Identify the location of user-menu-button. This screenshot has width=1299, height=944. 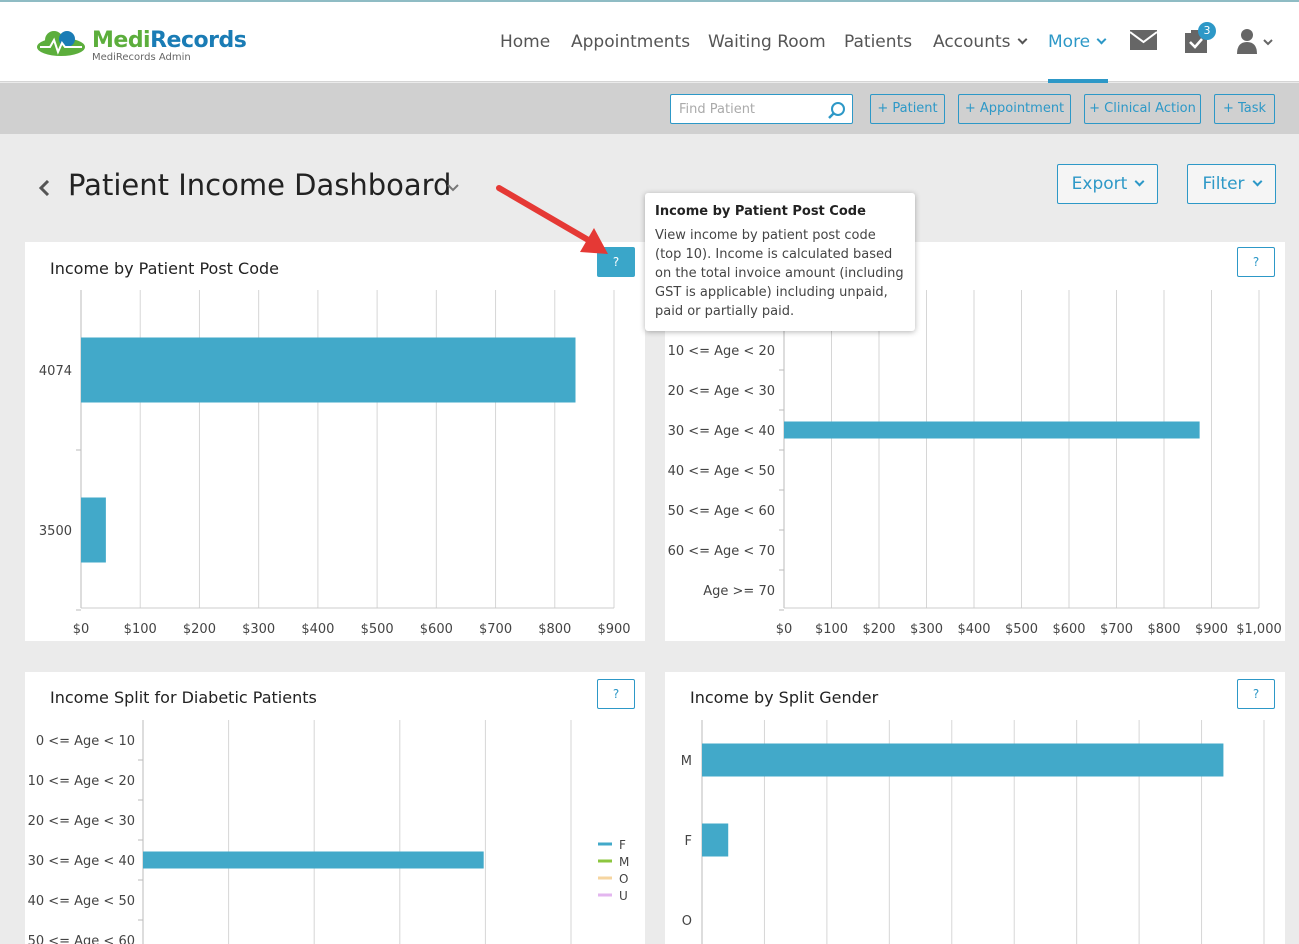
(1257, 44).